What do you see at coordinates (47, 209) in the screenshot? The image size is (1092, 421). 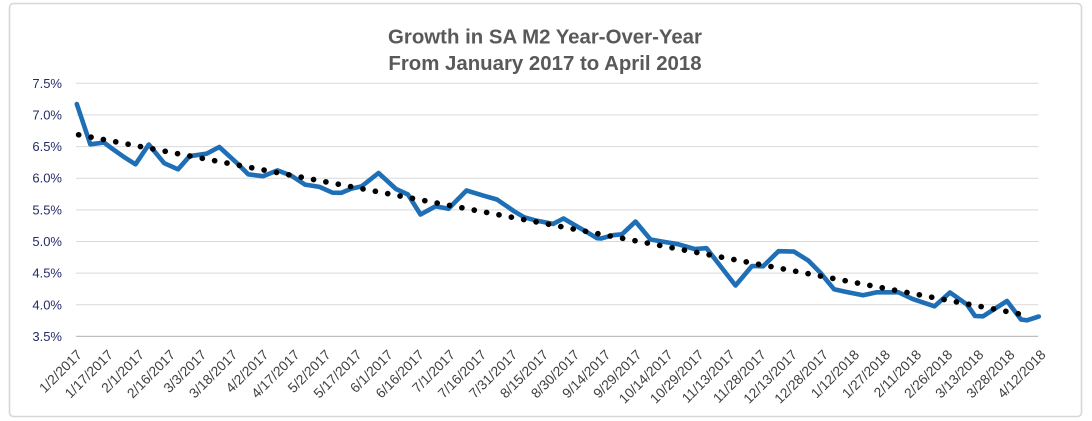 I see `svg-text: 5.5%` at bounding box center [47, 209].